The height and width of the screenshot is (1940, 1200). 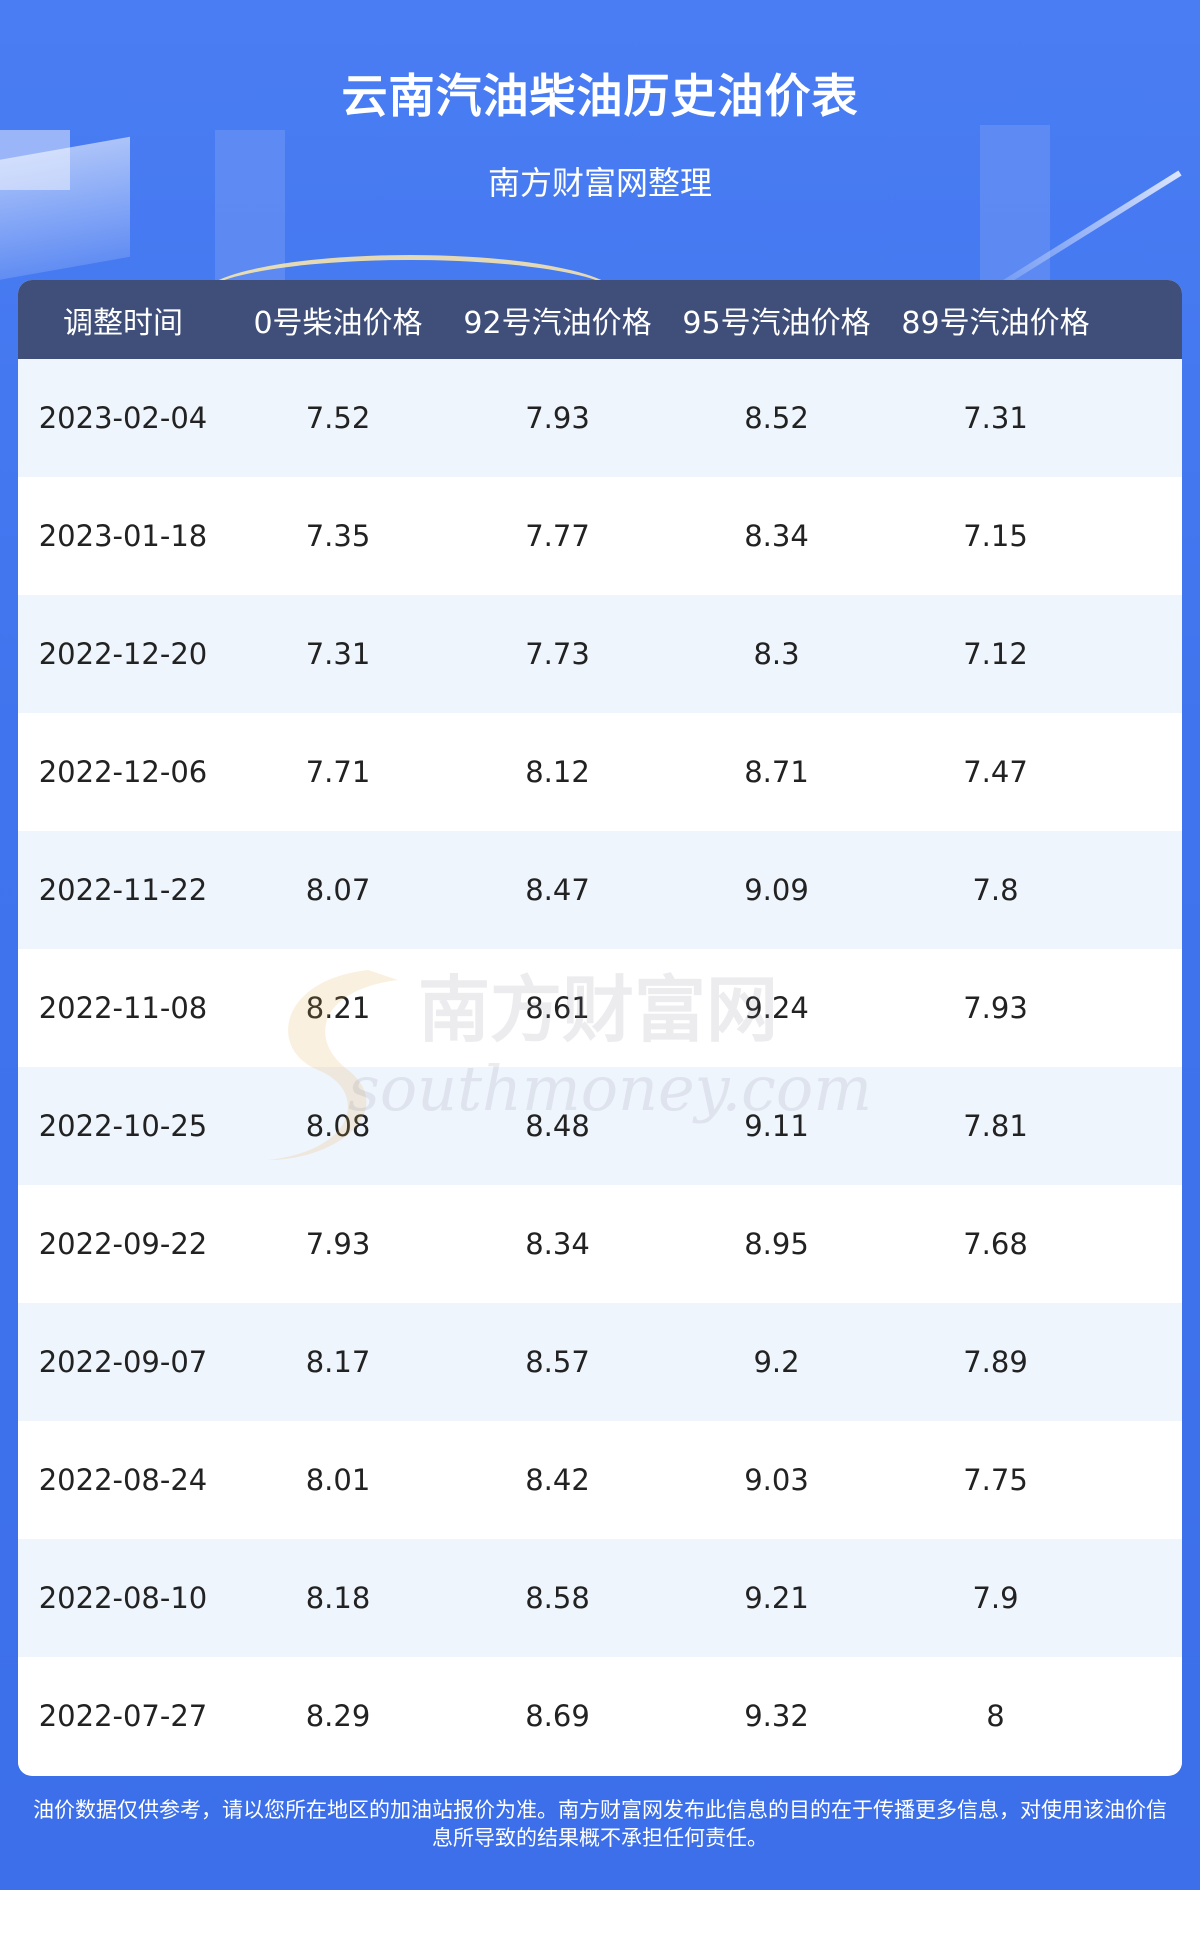 What do you see at coordinates (776, 890) in the screenshot?
I see `cell-gasoline-95: 9.09` at bounding box center [776, 890].